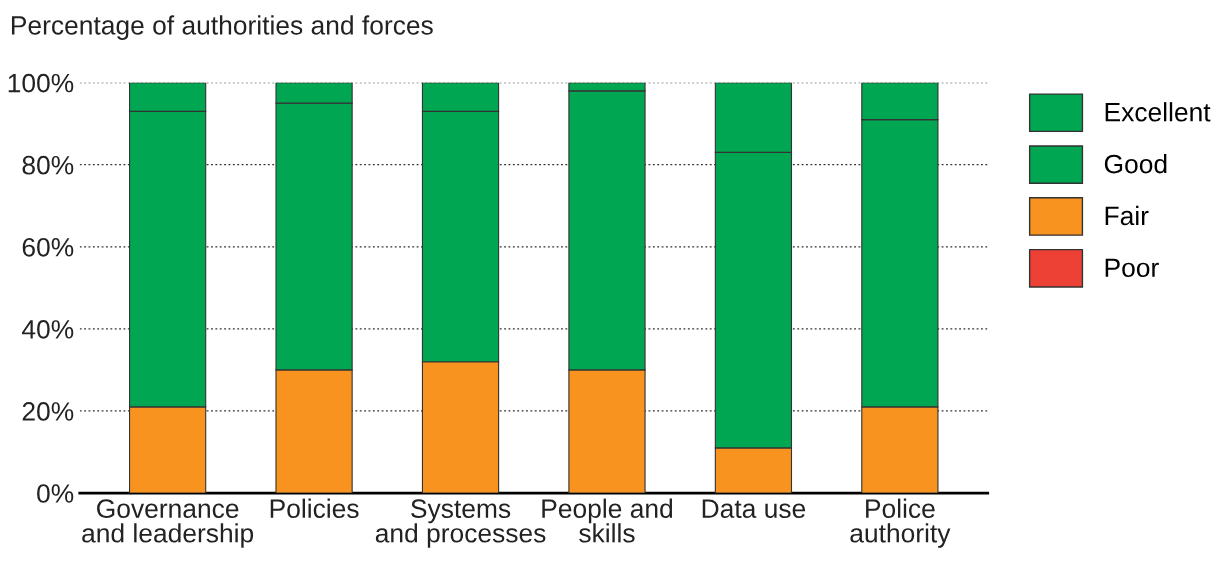 This screenshot has height=570, width=1227. I want to click on x-tick-label: Data use, so click(754, 508).